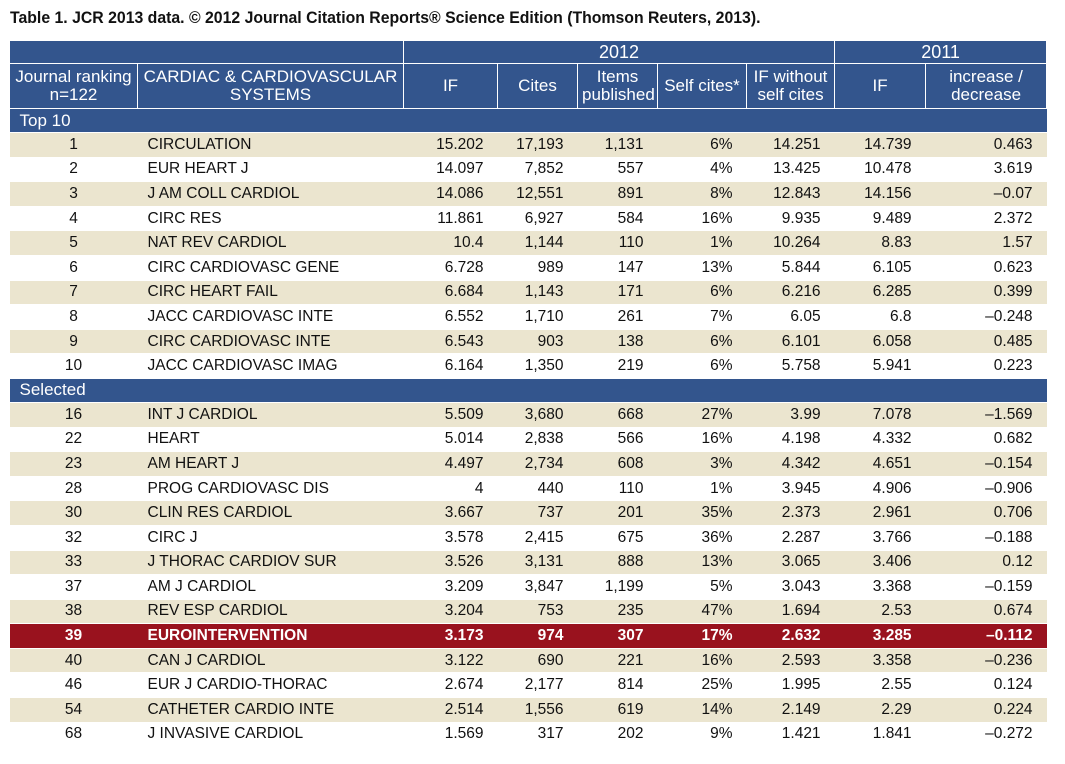 Image resolution: width=1065 pixels, height=764 pixels. What do you see at coordinates (450, 538) in the screenshot?
I see `cell-if-2012: 3.578` at bounding box center [450, 538].